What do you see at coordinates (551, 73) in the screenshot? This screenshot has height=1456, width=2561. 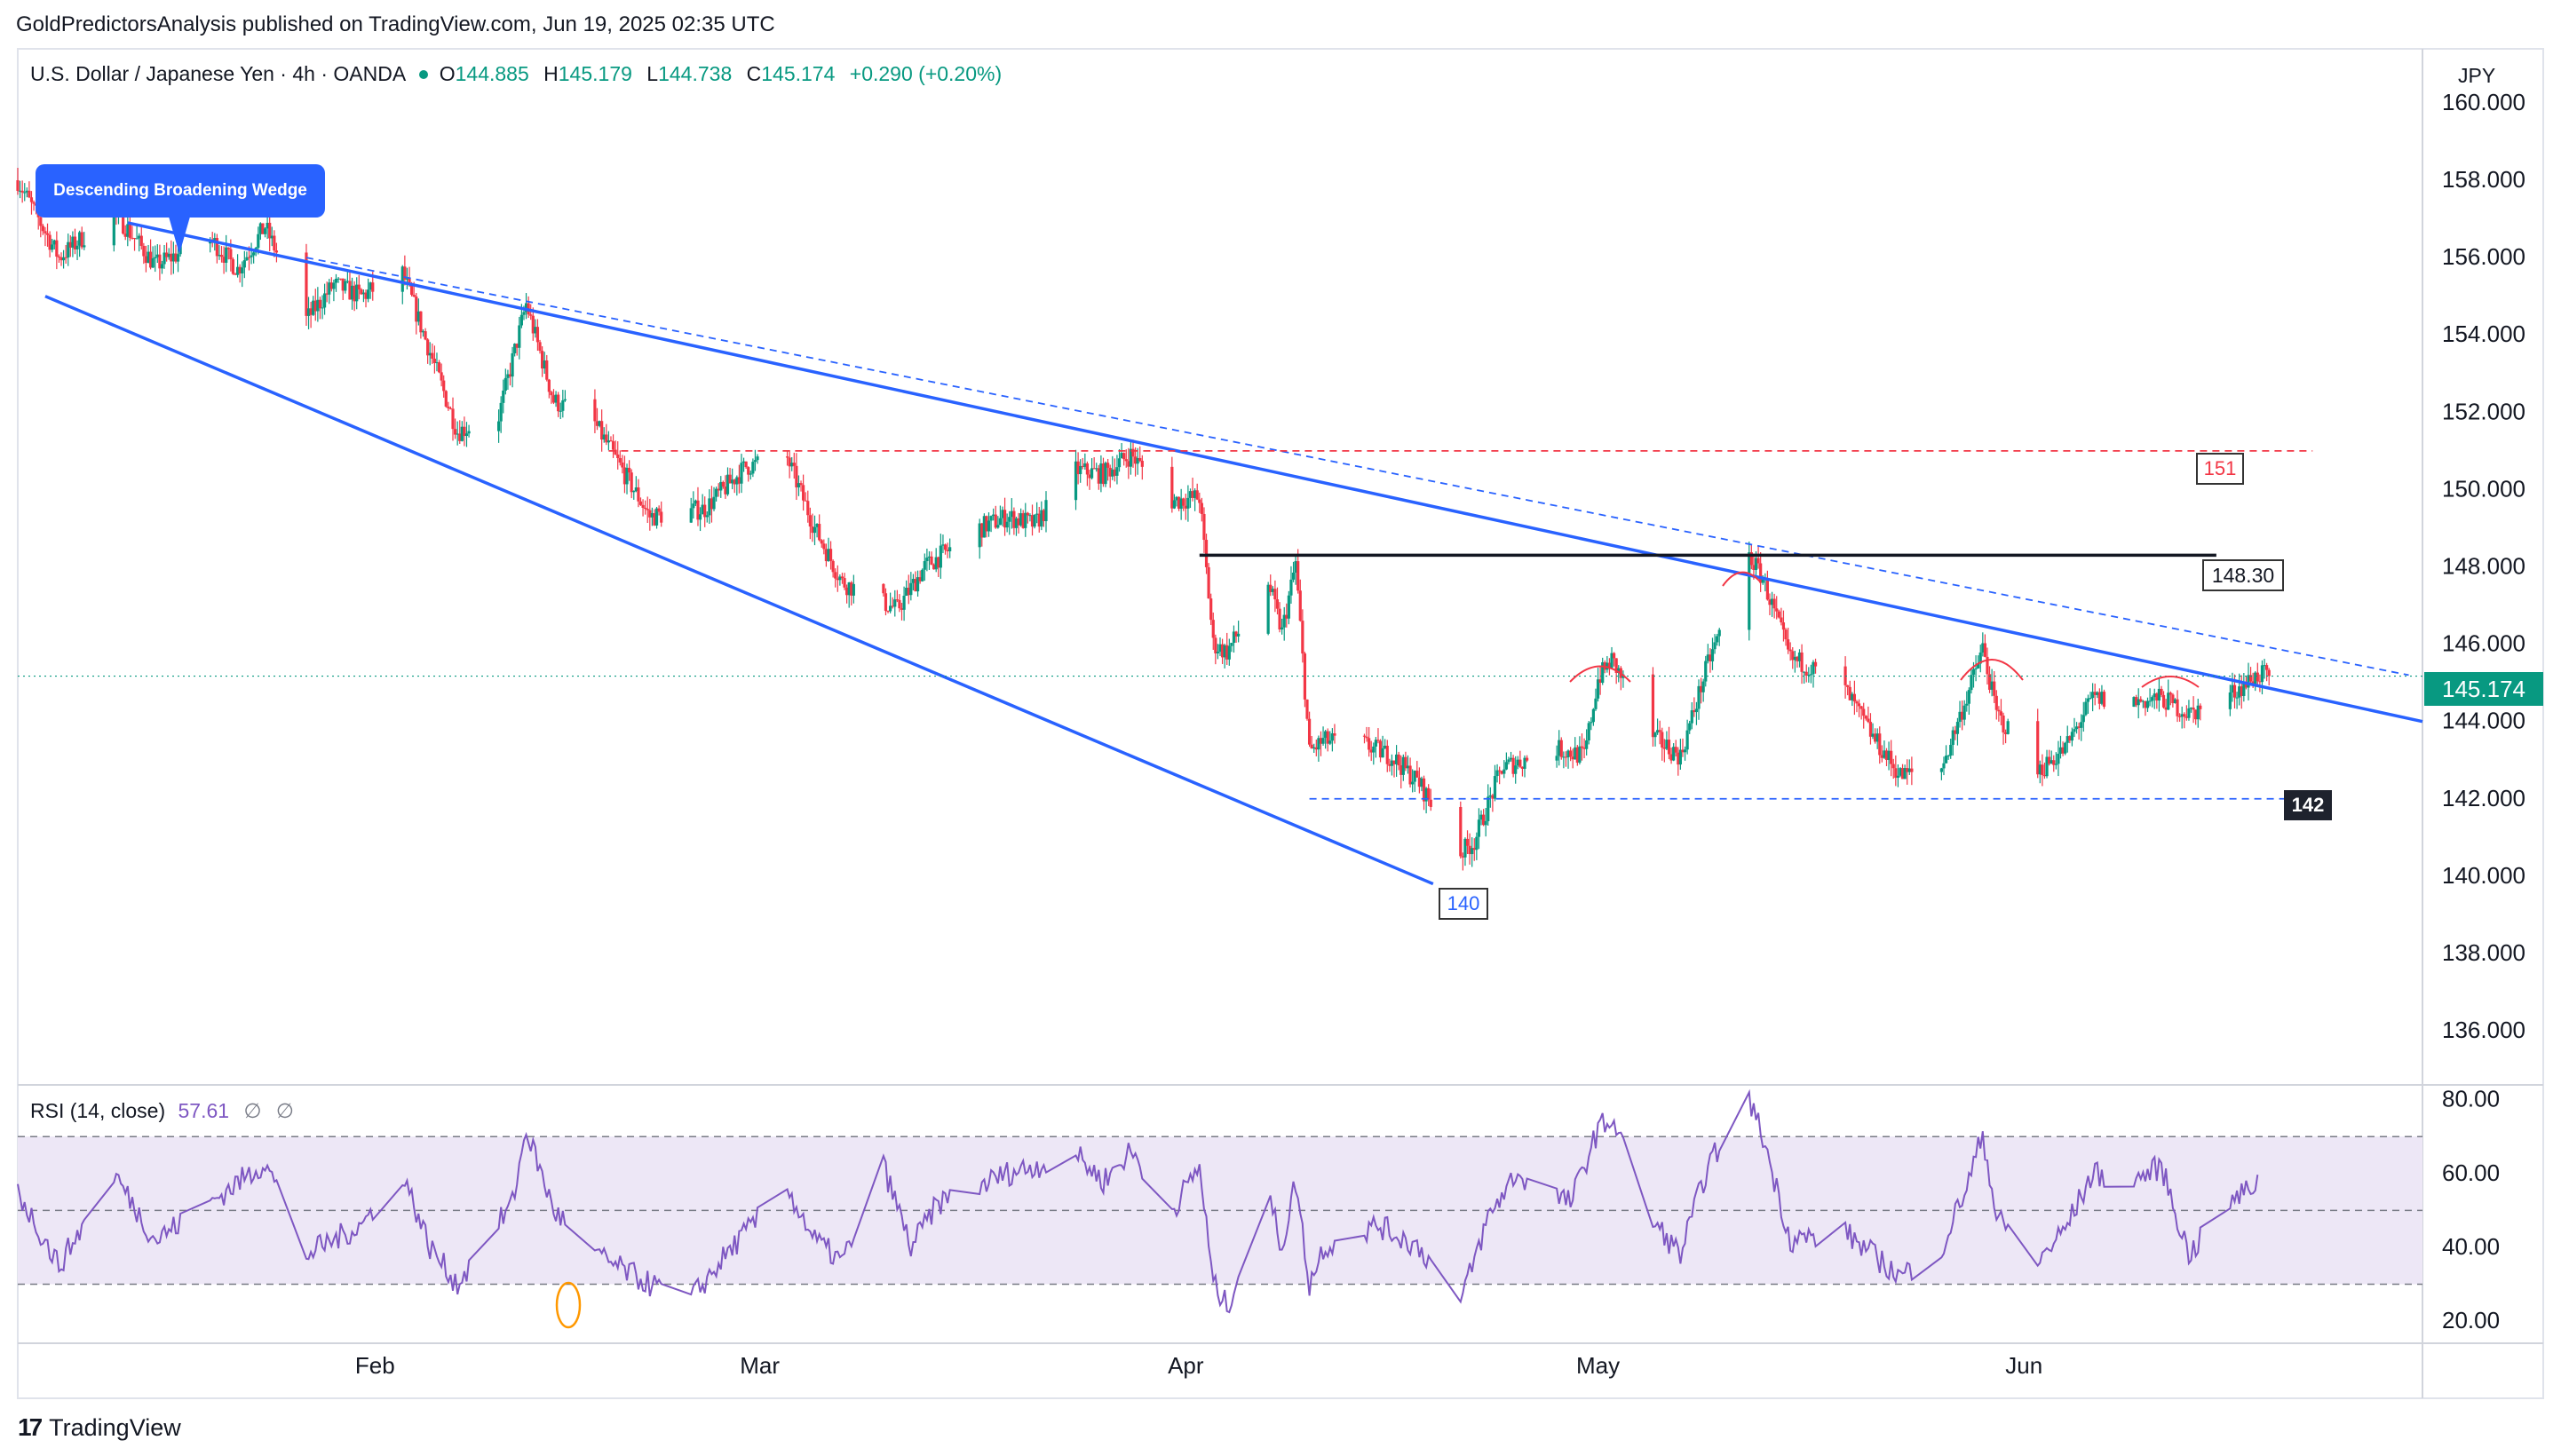 I see `high-label: H` at bounding box center [551, 73].